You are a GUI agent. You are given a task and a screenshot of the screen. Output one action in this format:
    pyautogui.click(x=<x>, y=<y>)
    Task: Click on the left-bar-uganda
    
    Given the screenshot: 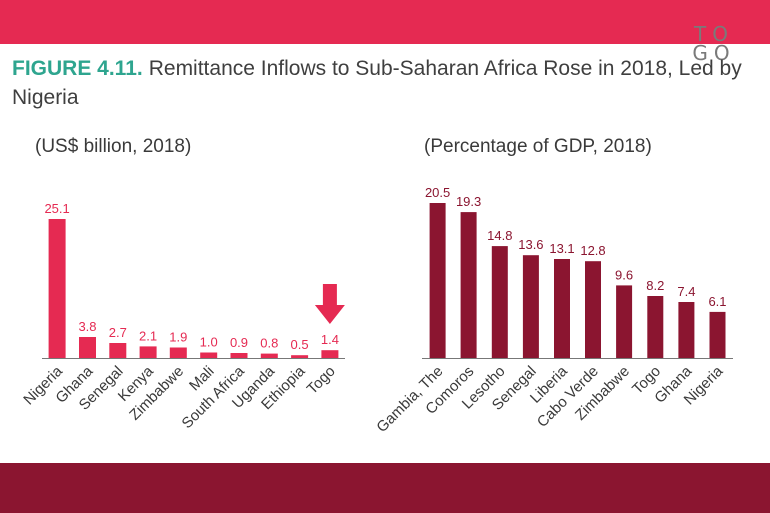 What is the action you would take?
    pyautogui.click(x=269, y=355)
    